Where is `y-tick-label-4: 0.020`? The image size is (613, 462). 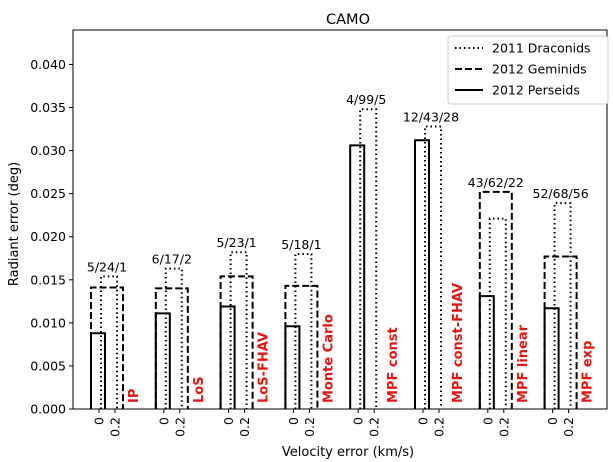
y-tick-label-4: 0.020 is located at coordinates (48, 236).